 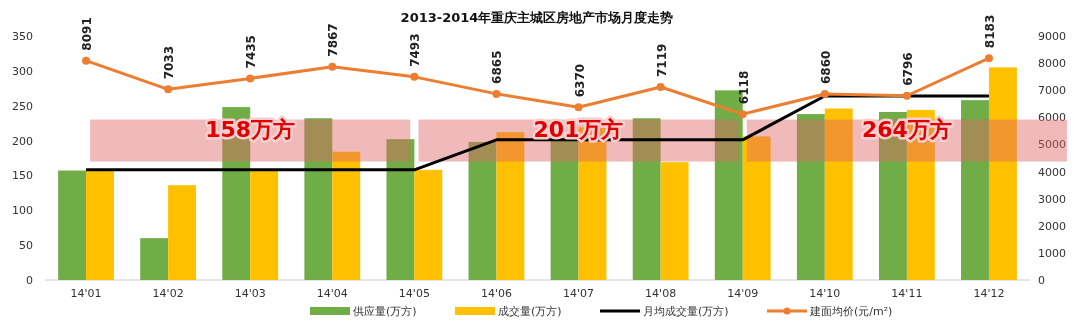 What do you see at coordinates (22, 211) in the screenshot?
I see `y-tick-label: 100` at bounding box center [22, 211].